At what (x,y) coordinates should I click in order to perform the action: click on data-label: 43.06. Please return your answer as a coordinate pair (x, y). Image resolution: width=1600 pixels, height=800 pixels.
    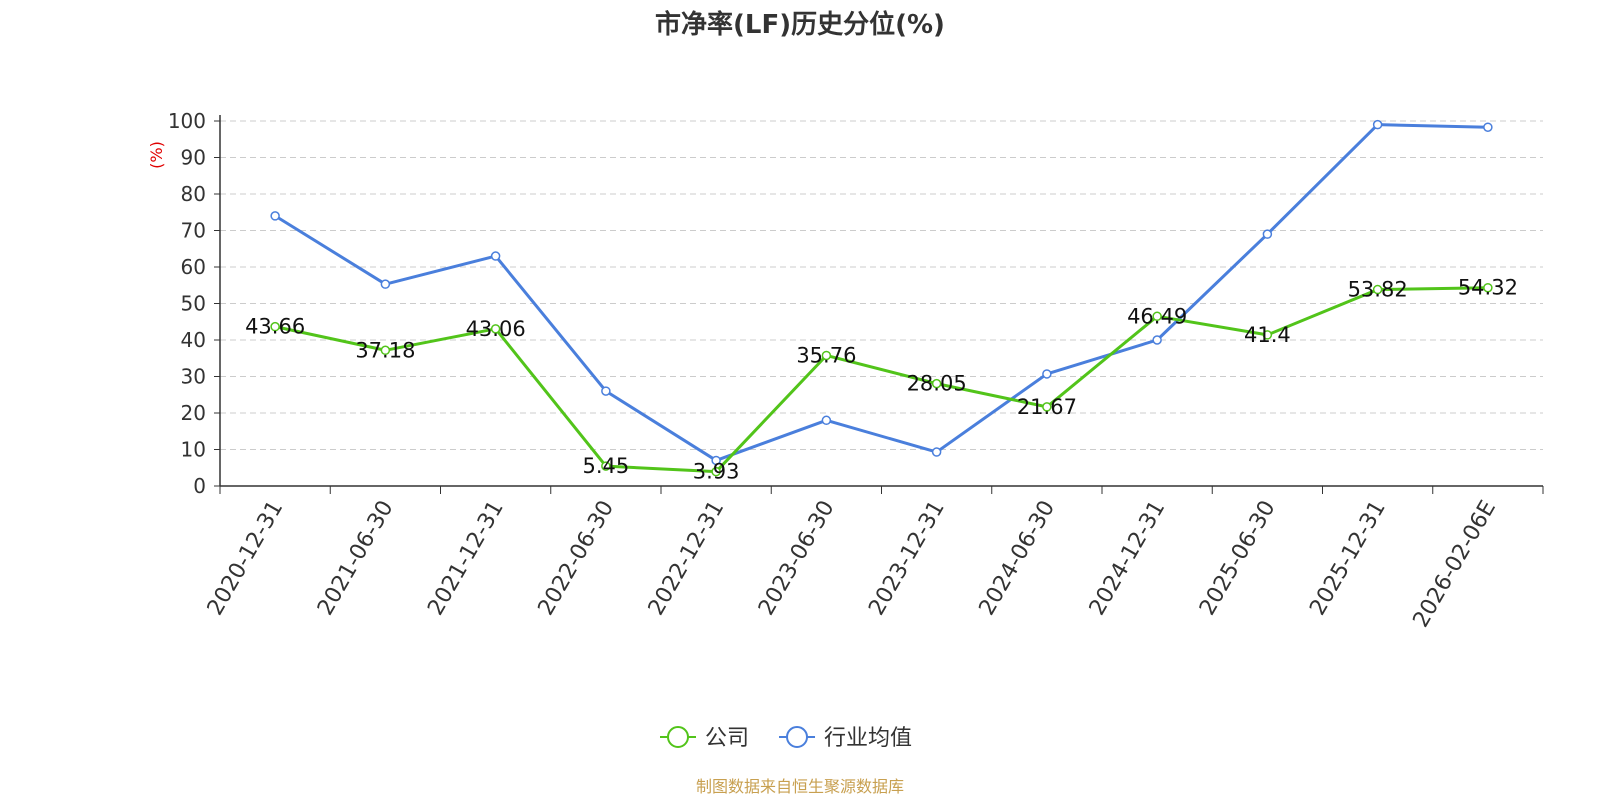
    Looking at the image, I should click on (496, 329).